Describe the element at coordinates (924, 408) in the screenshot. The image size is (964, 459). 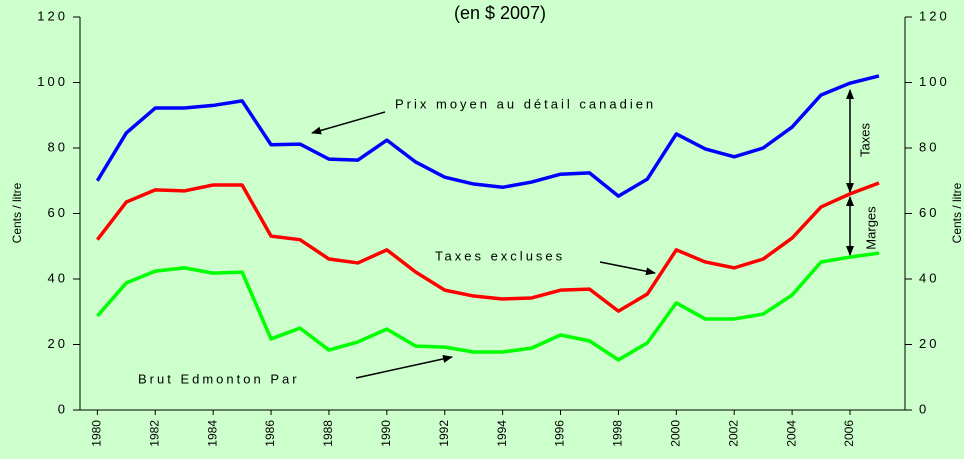
I see `y2-tick-label: 0` at that location.